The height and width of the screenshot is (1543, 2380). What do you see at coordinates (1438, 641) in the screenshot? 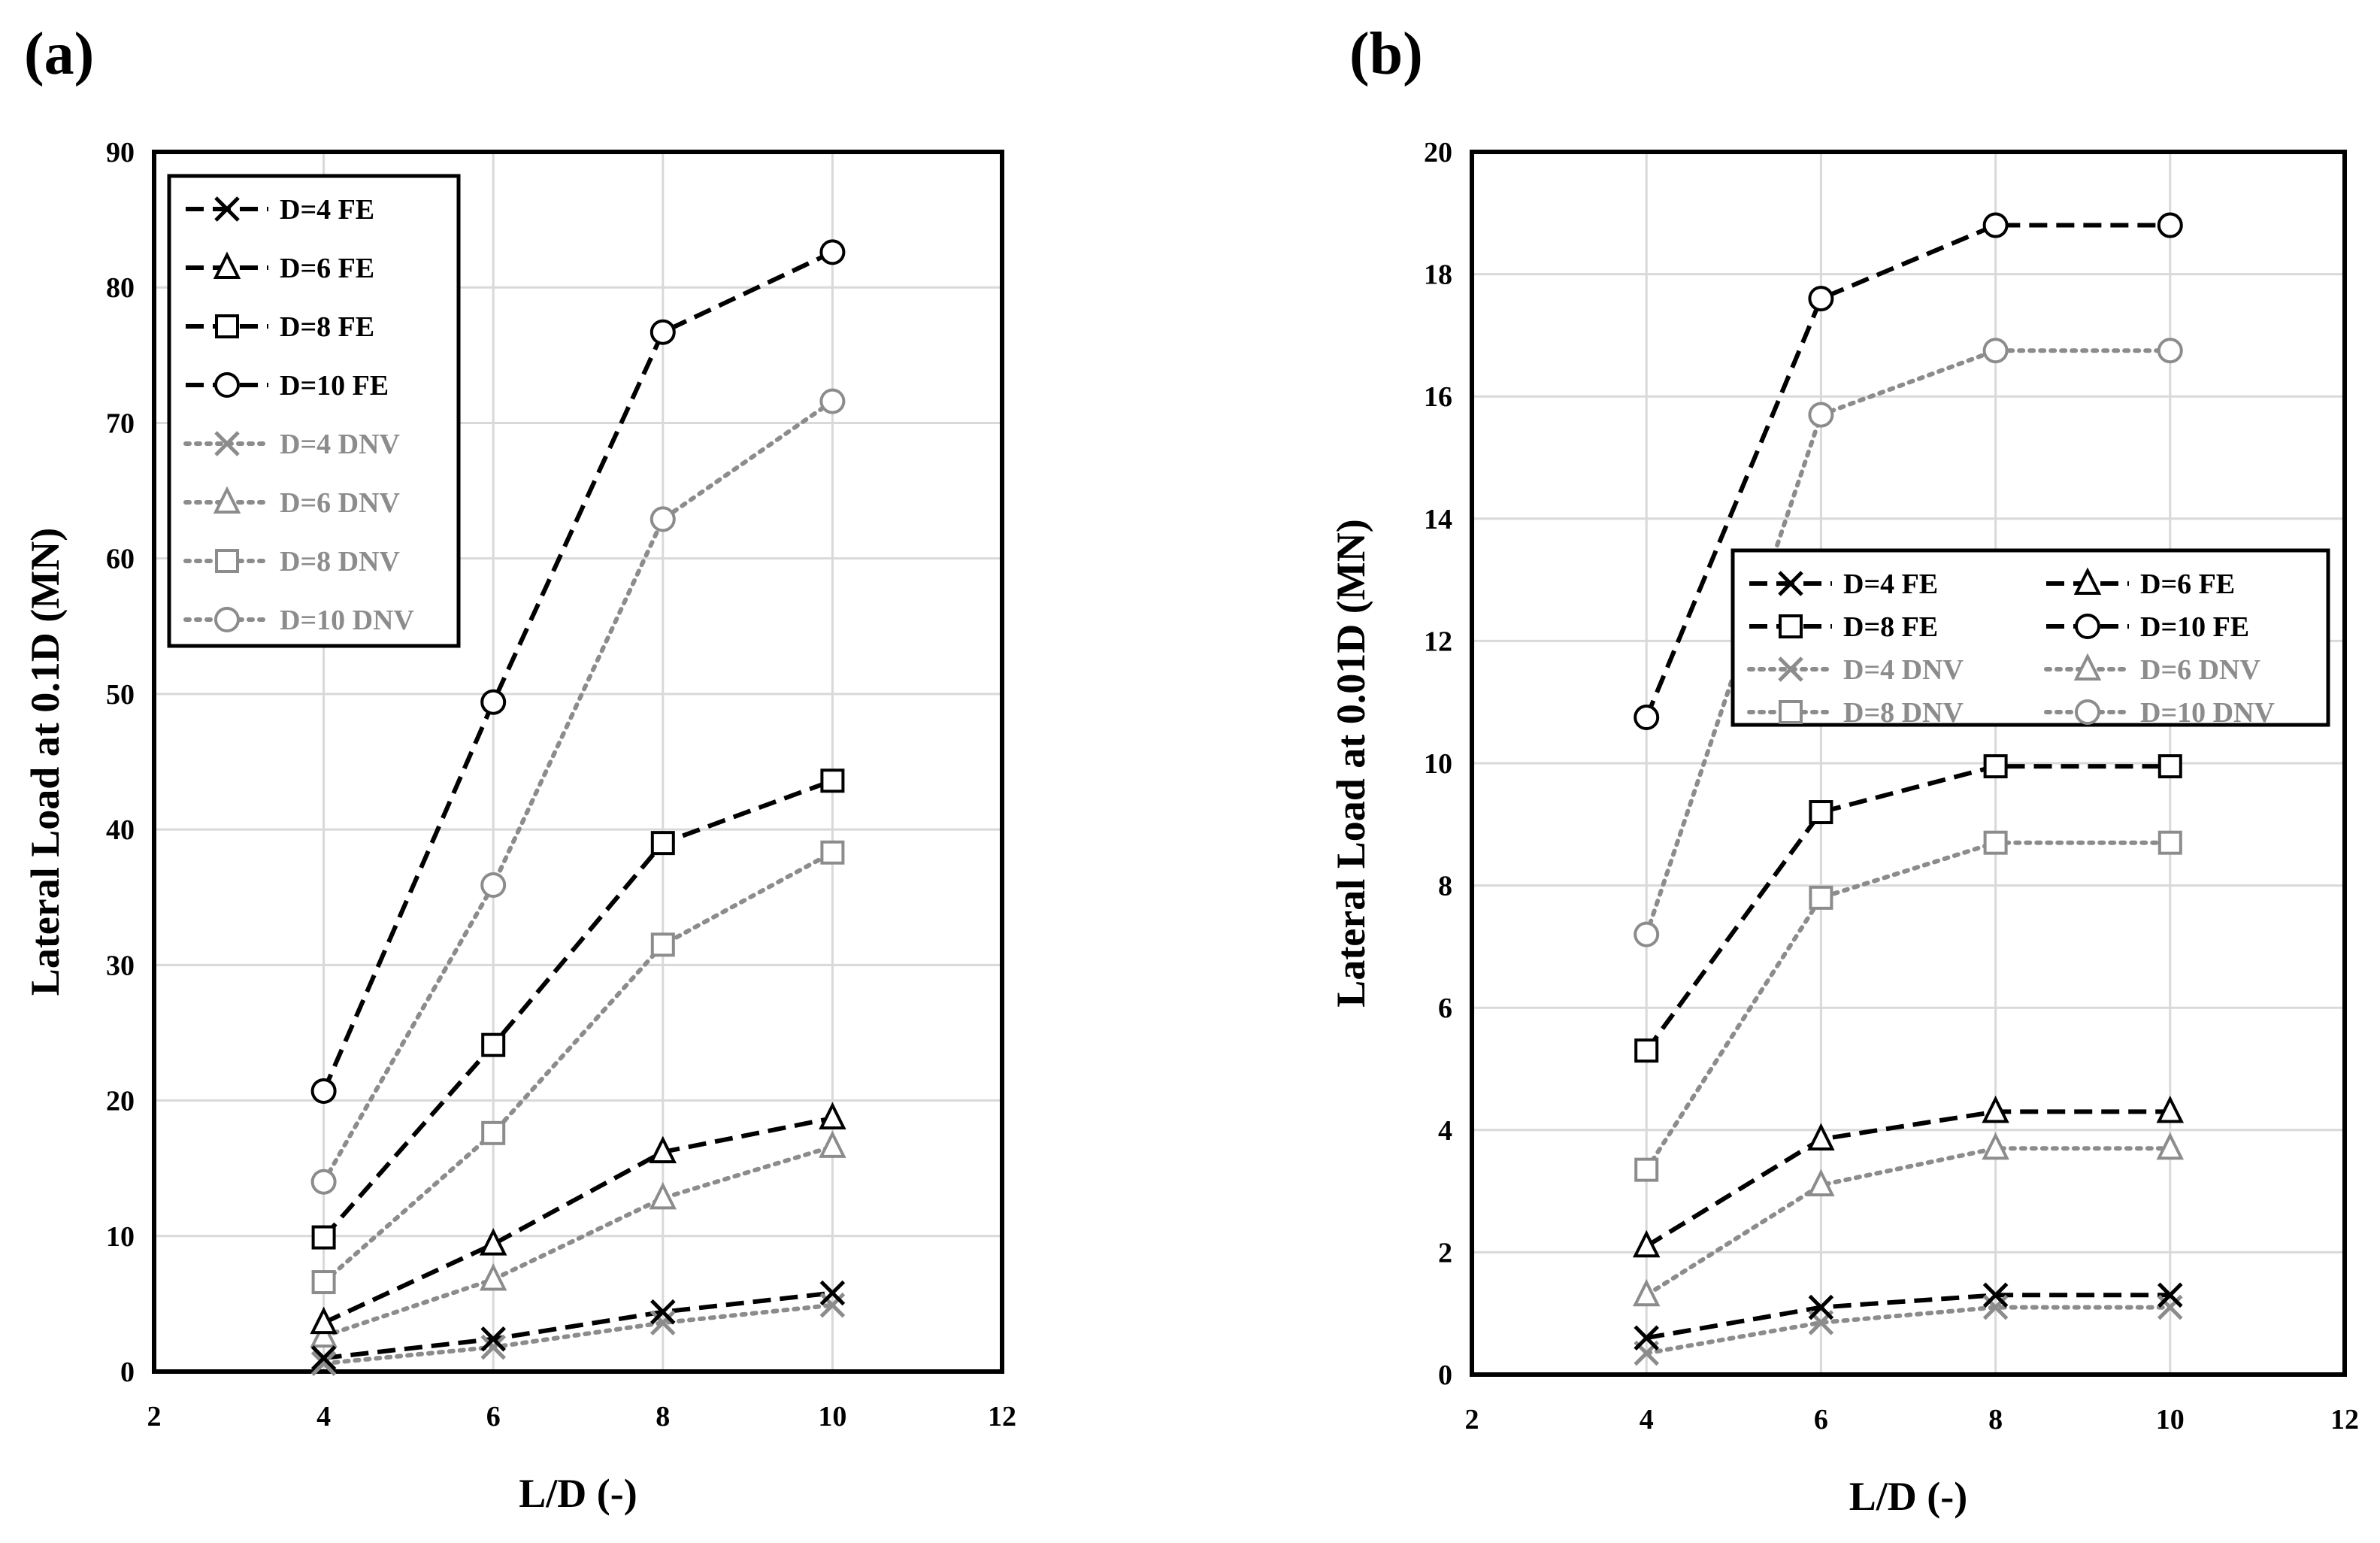
I see `chart-b-ytick-label: 12` at bounding box center [1438, 641].